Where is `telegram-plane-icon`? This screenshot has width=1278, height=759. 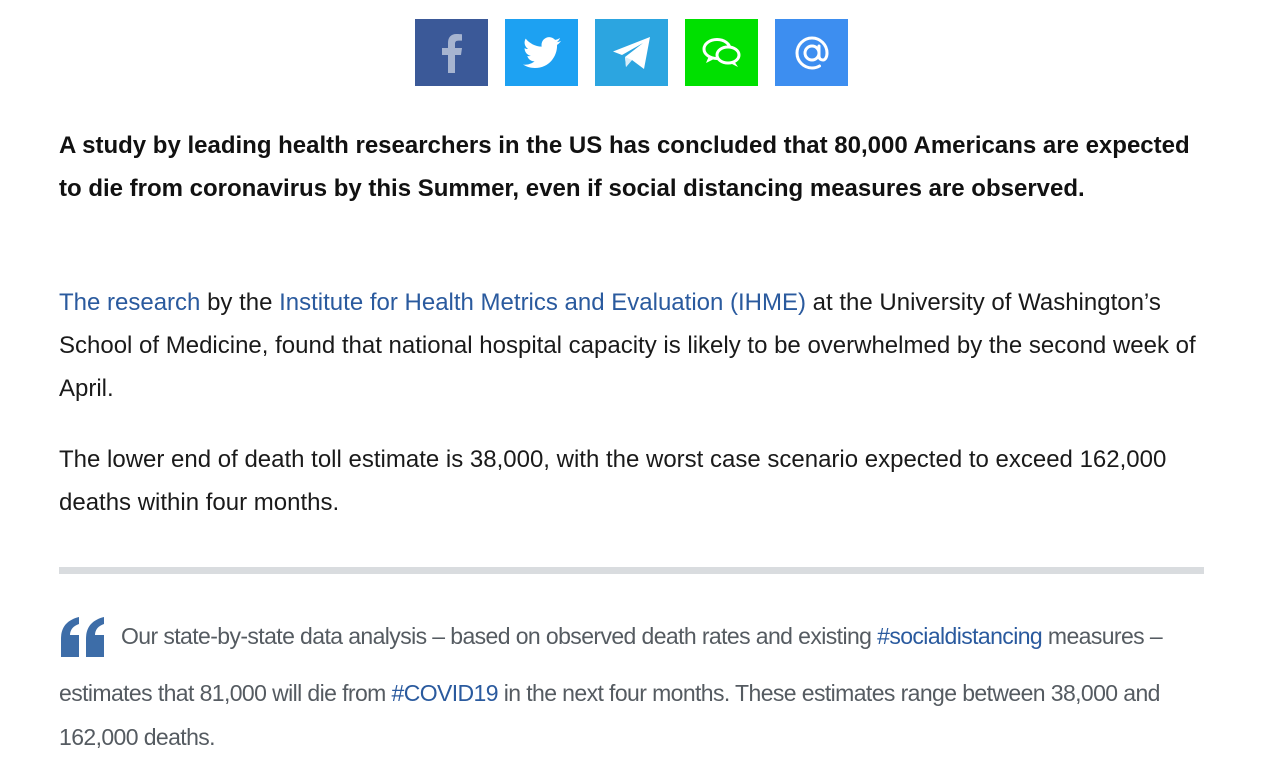
telegram-plane-icon is located at coordinates (631, 52).